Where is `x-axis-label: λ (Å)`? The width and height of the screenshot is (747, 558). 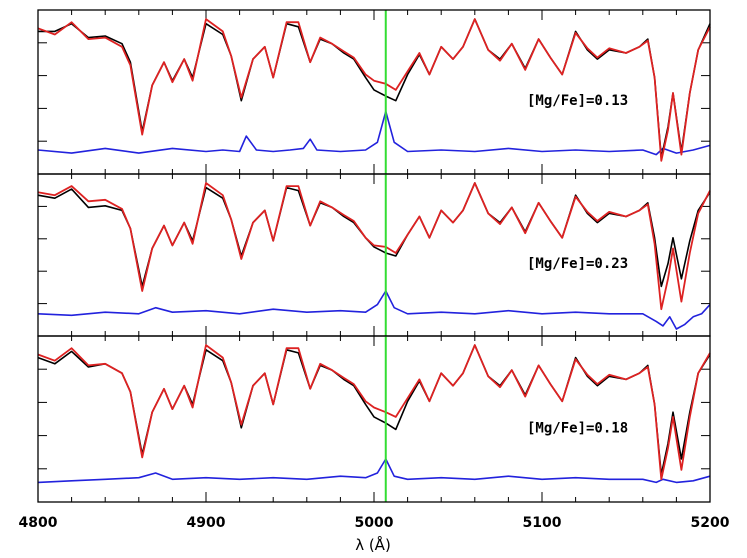 x-axis-label: λ (Å) is located at coordinates (373, 544).